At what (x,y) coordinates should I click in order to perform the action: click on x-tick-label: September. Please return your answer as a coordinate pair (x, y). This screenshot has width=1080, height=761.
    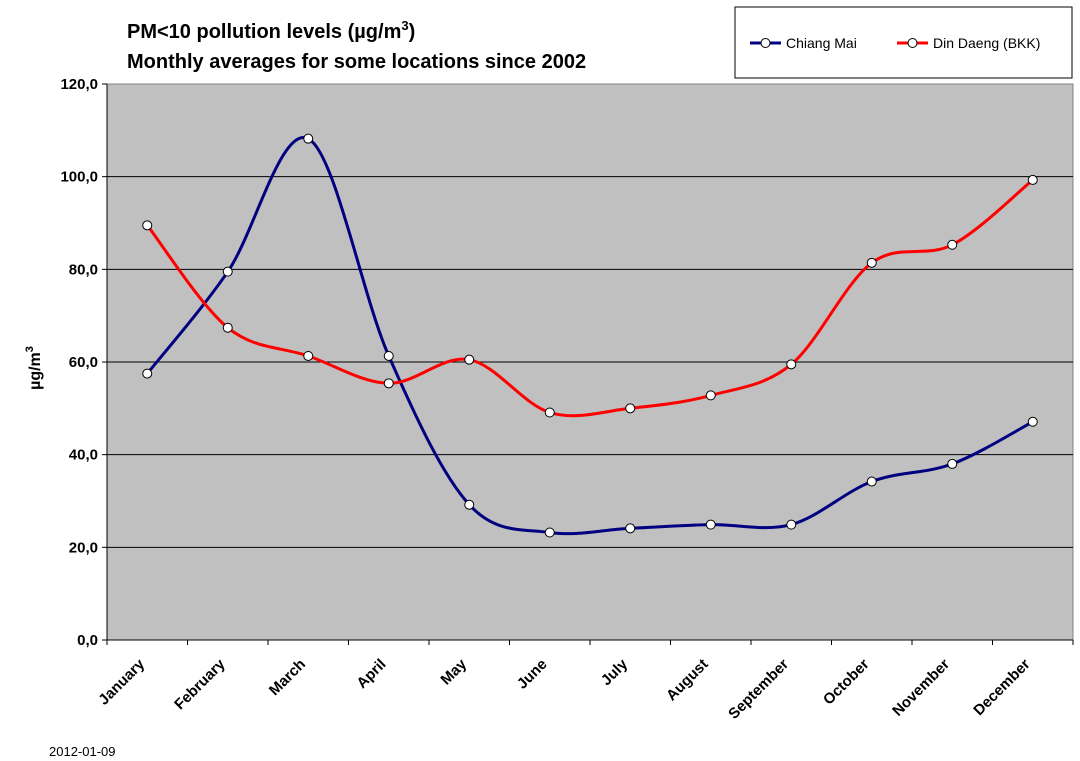
    Looking at the image, I should click on (758, 689).